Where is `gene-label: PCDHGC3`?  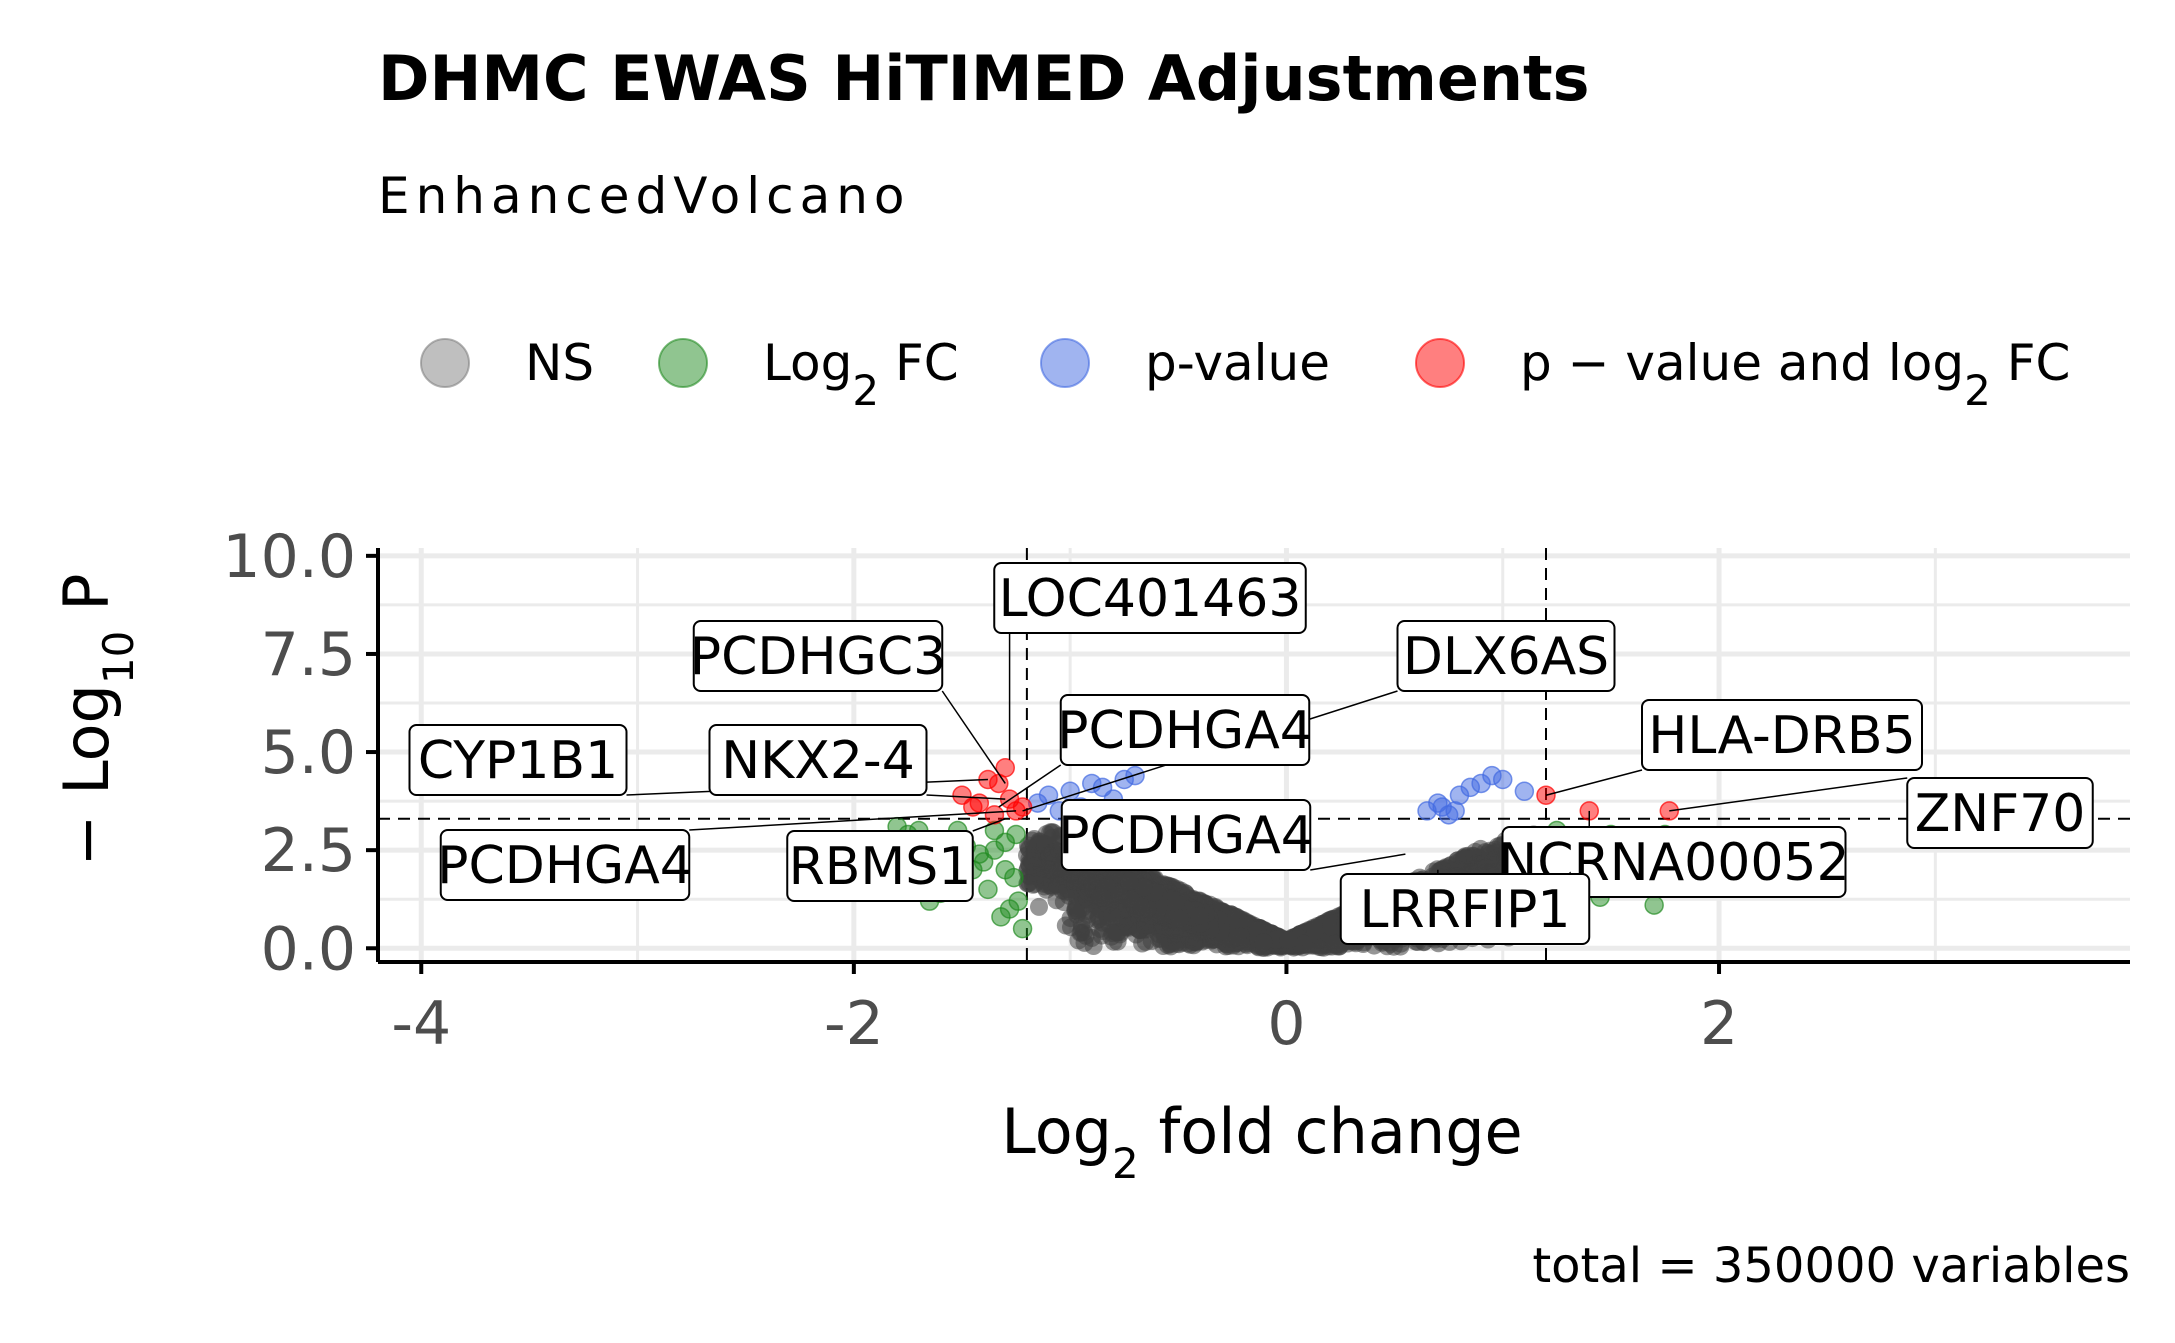
gene-label: PCDHGC3 is located at coordinates (848, 702).